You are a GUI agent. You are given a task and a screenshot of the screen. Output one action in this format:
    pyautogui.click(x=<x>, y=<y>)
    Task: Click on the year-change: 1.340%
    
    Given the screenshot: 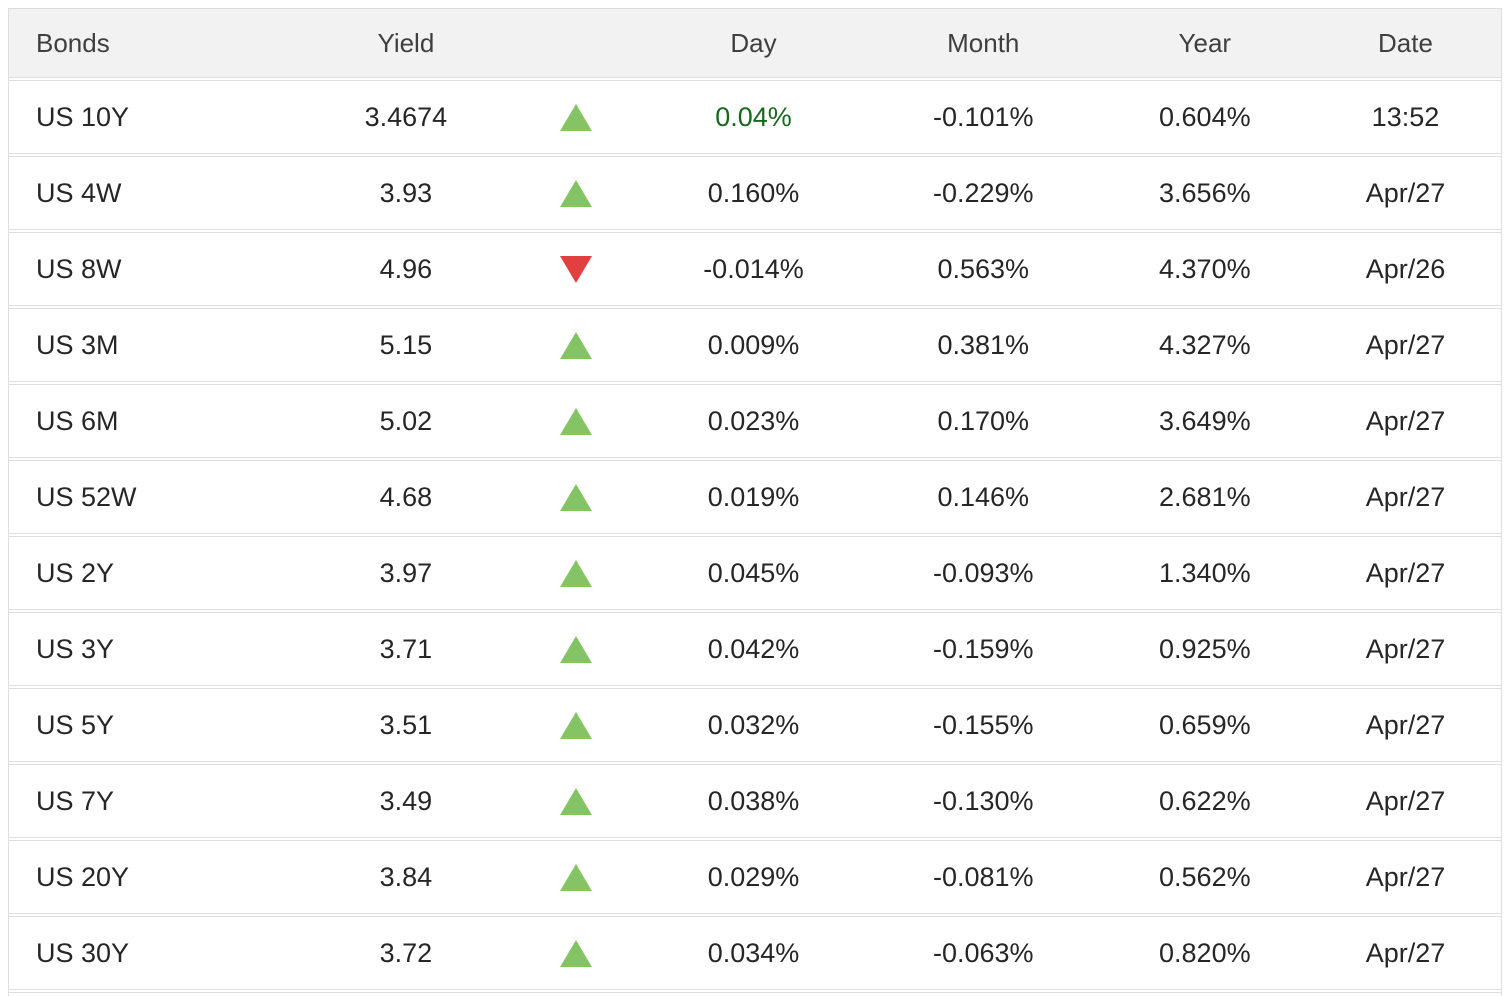 What is the action you would take?
    pyautogui.click(x=1205, y=572)
    